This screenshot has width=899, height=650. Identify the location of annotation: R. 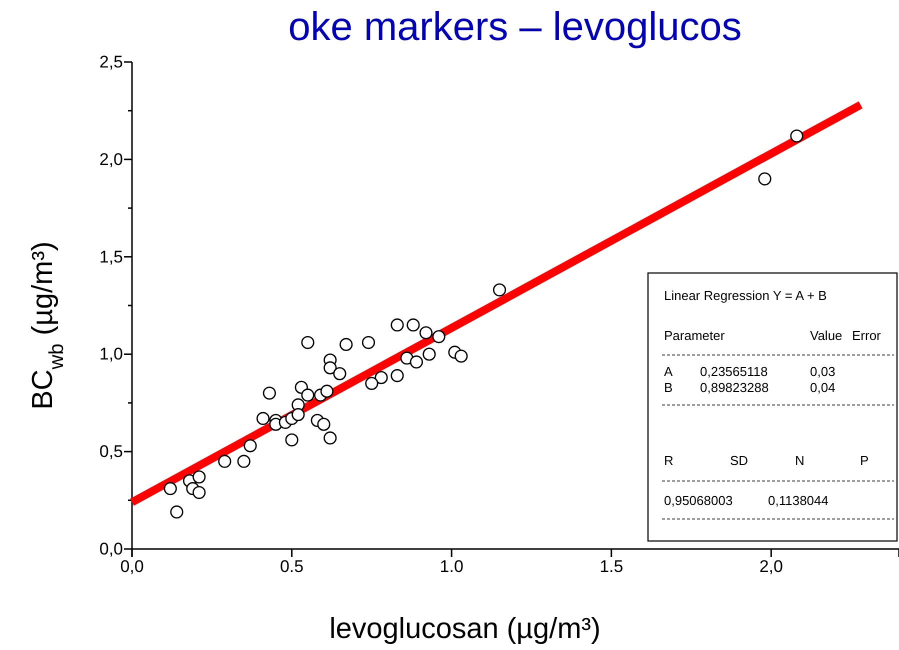
(669, 460).